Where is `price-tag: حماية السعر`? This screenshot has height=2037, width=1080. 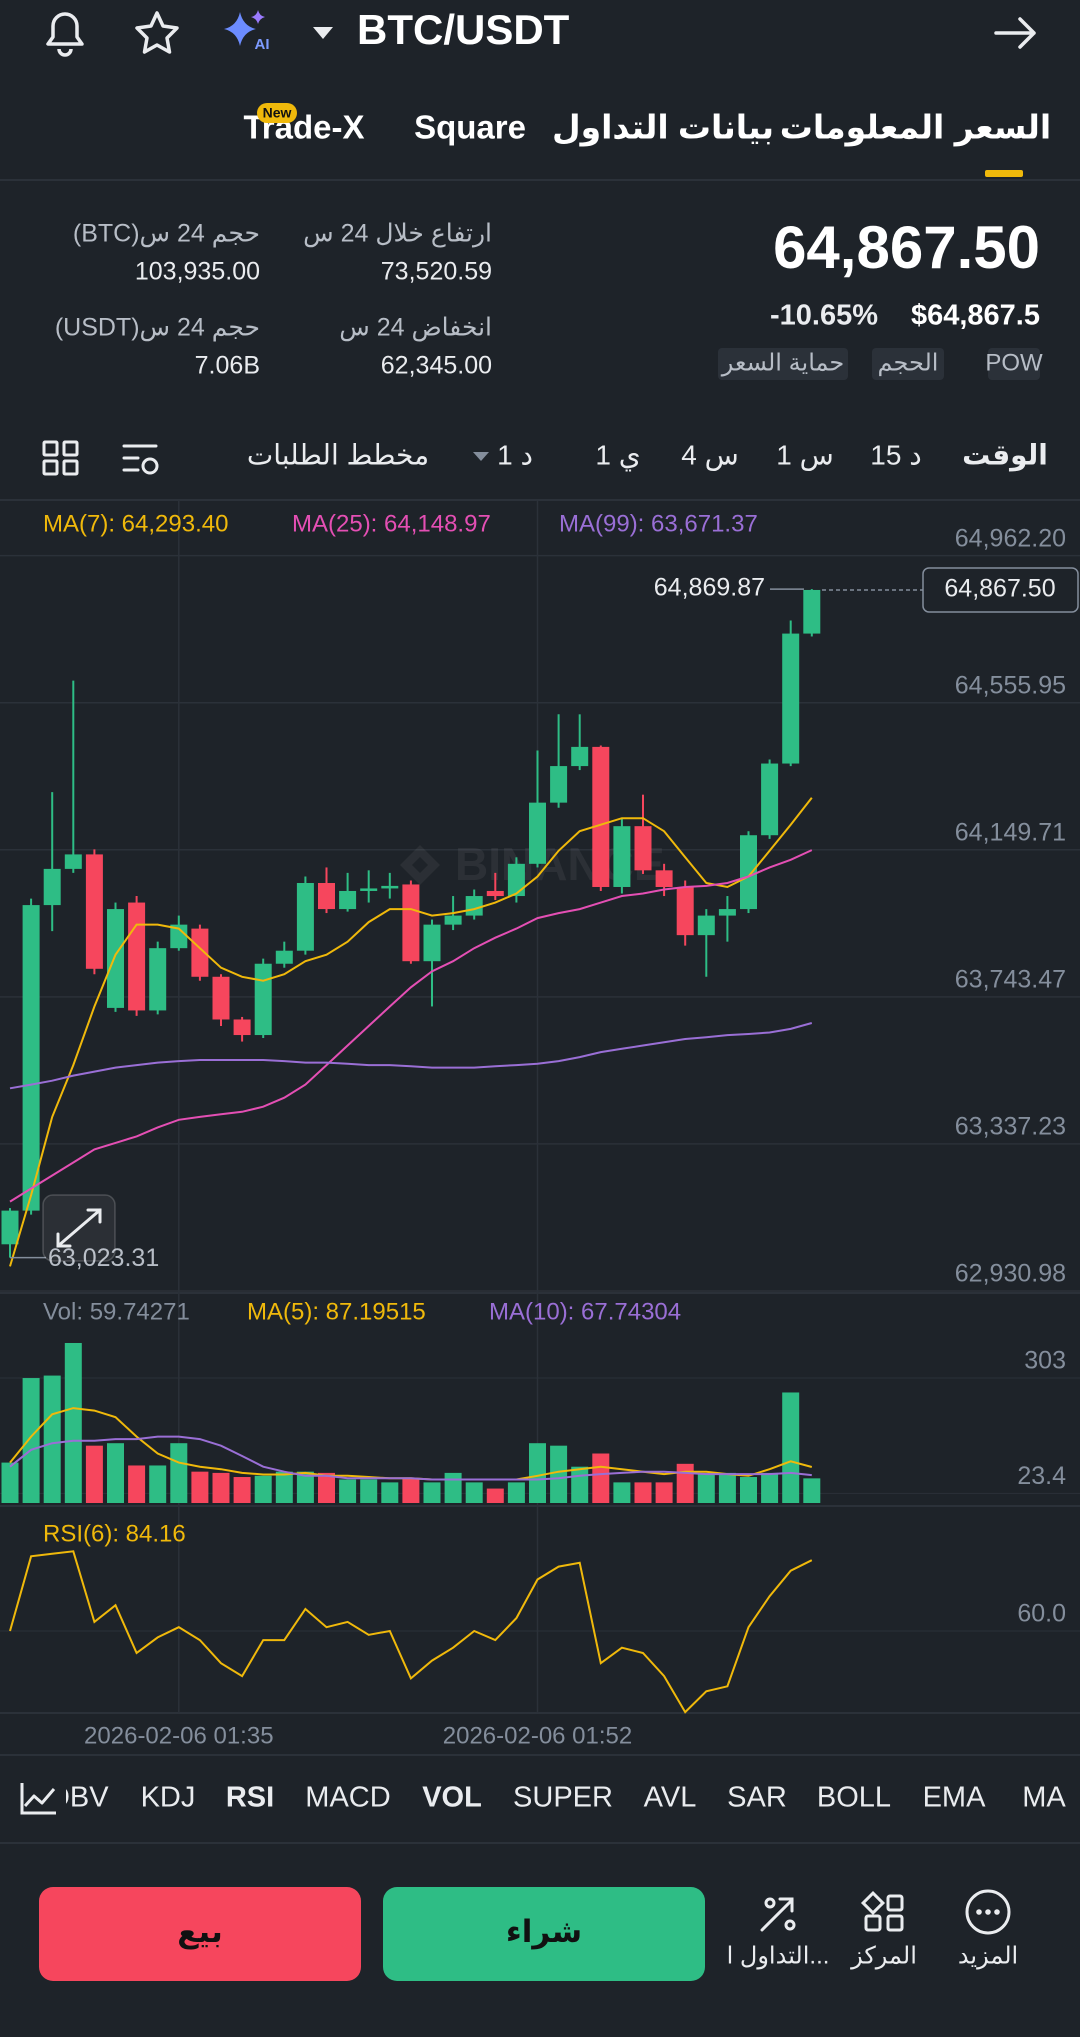 price-tag: حماية السعر is located at coordinates (782, 362).